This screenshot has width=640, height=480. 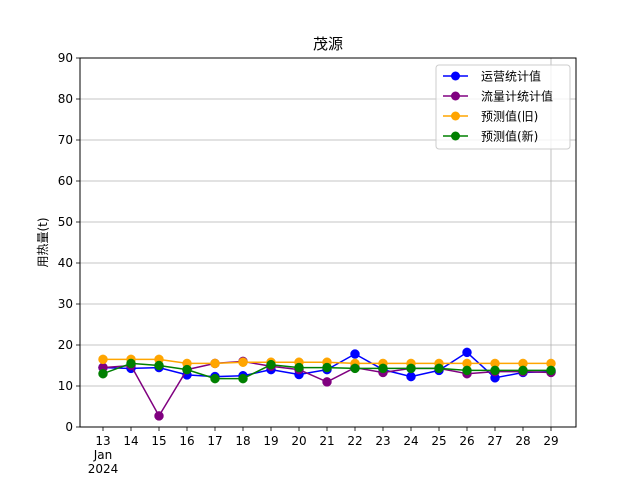 What do you see at coordinates (65, 386) in the screenshot?
I see `y-tick-label: 10` at bounding box center [65, 386].